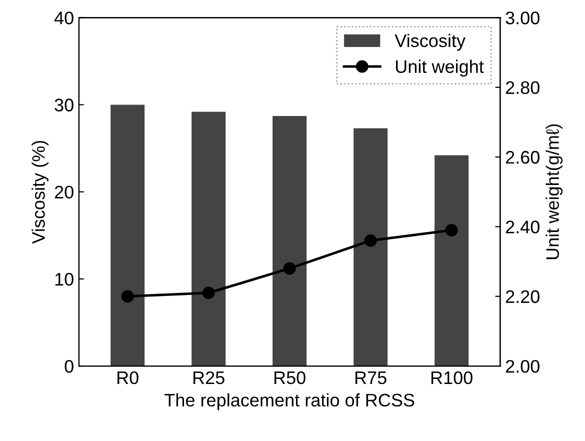 The image size is (585, 441). Describe the element at coordinates (370, 378) in the screenshot. I see `x-tick-label: R75` at that location.